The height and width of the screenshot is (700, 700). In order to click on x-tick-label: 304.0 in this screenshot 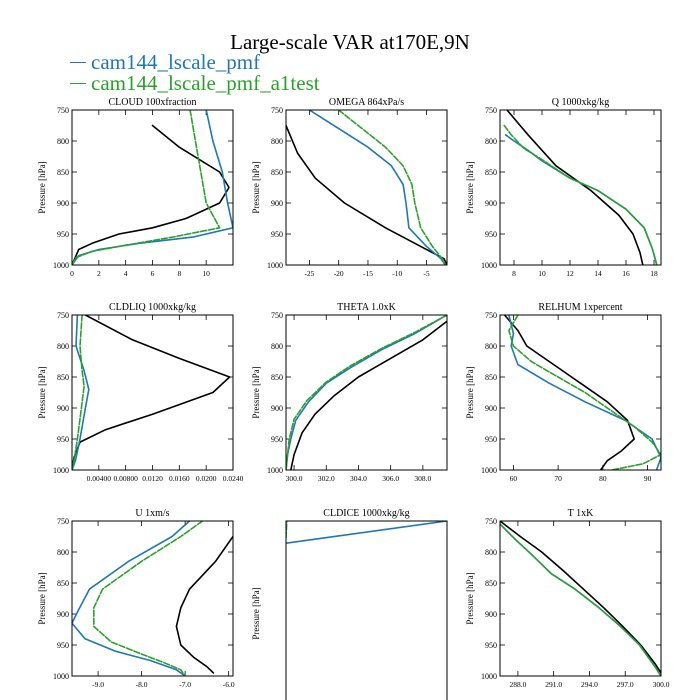, I will do `click(358, 478)`.